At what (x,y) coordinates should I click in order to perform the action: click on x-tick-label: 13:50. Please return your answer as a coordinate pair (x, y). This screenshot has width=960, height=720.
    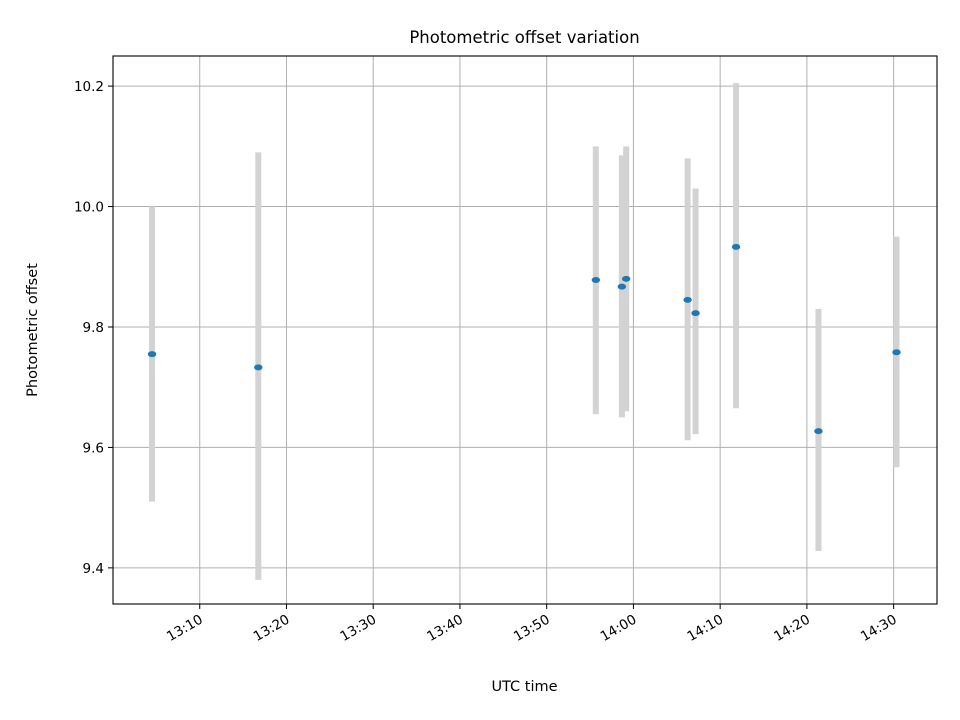
    Looking at the image, I should click on (532, 628).